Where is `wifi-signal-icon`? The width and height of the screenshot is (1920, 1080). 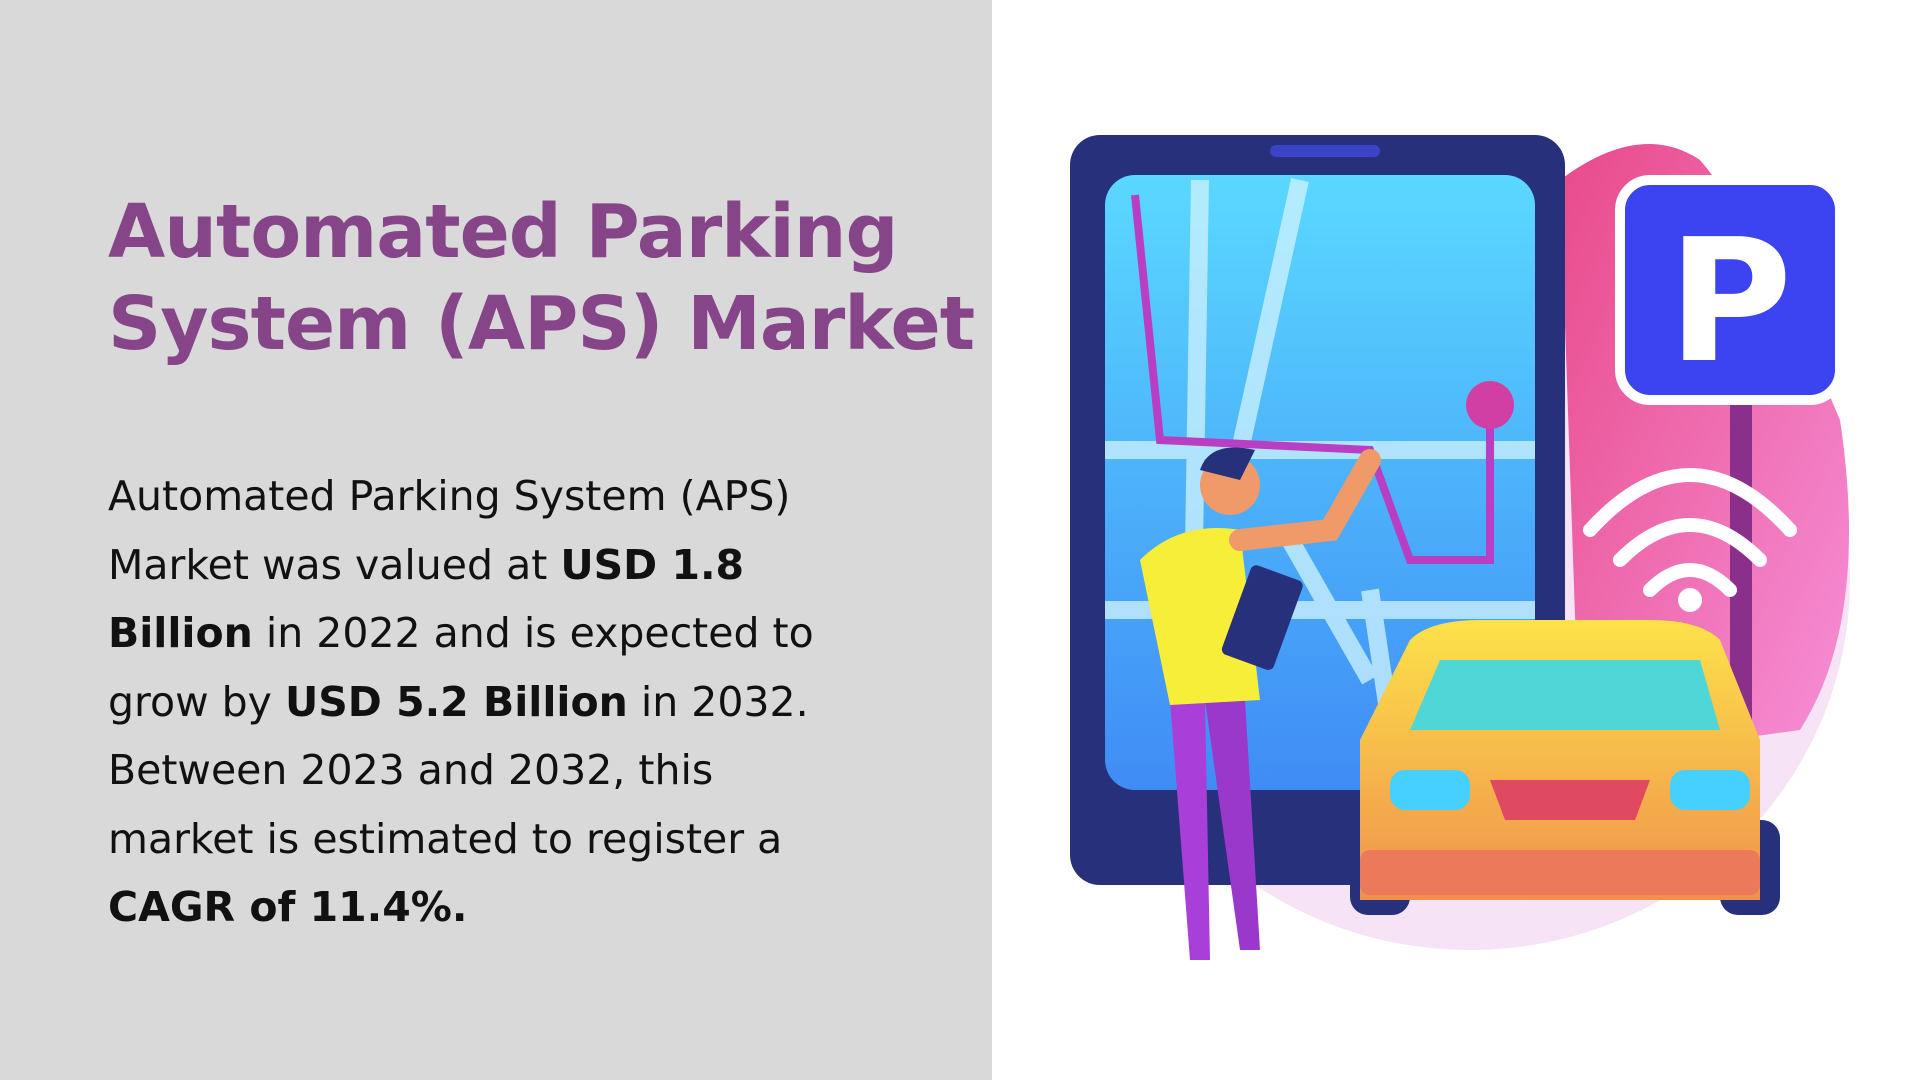 wifi-signal-icon is located at coordinates (1690, 540).